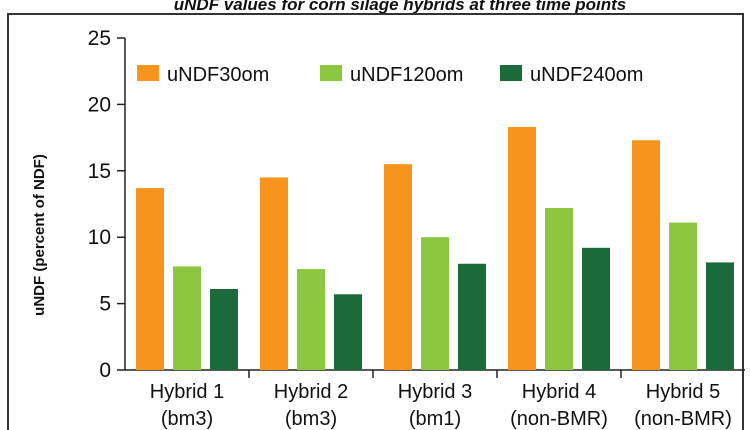 This screenshot has height=430, width=750. I want to click on x-tick-label: Hybrid 1, so click(187, 392).